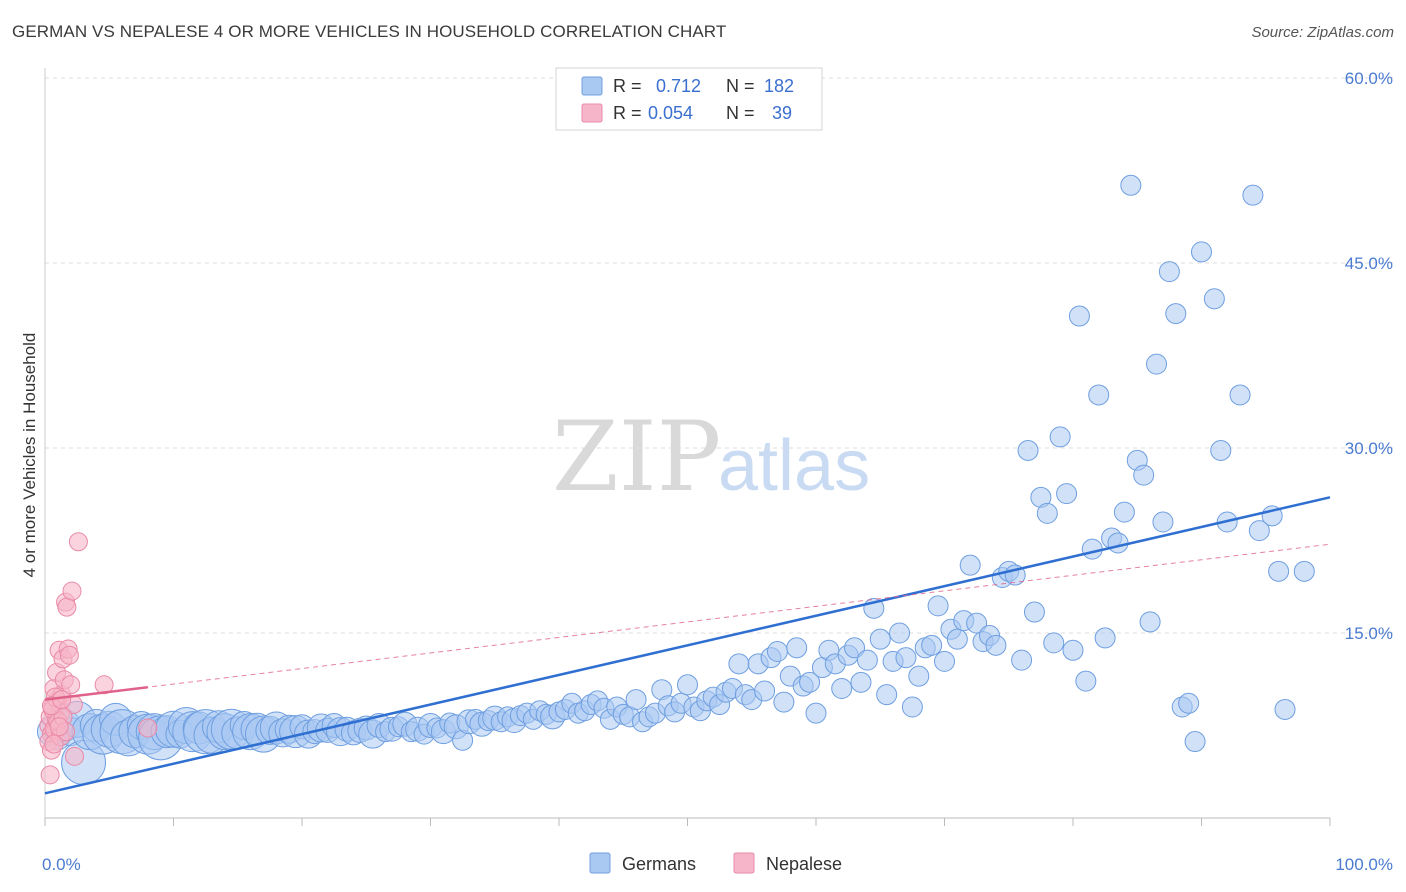 The image size is (1406, 892). I want to click on x-tick-labels: 0.0% 100.0%, so click(717, 864).